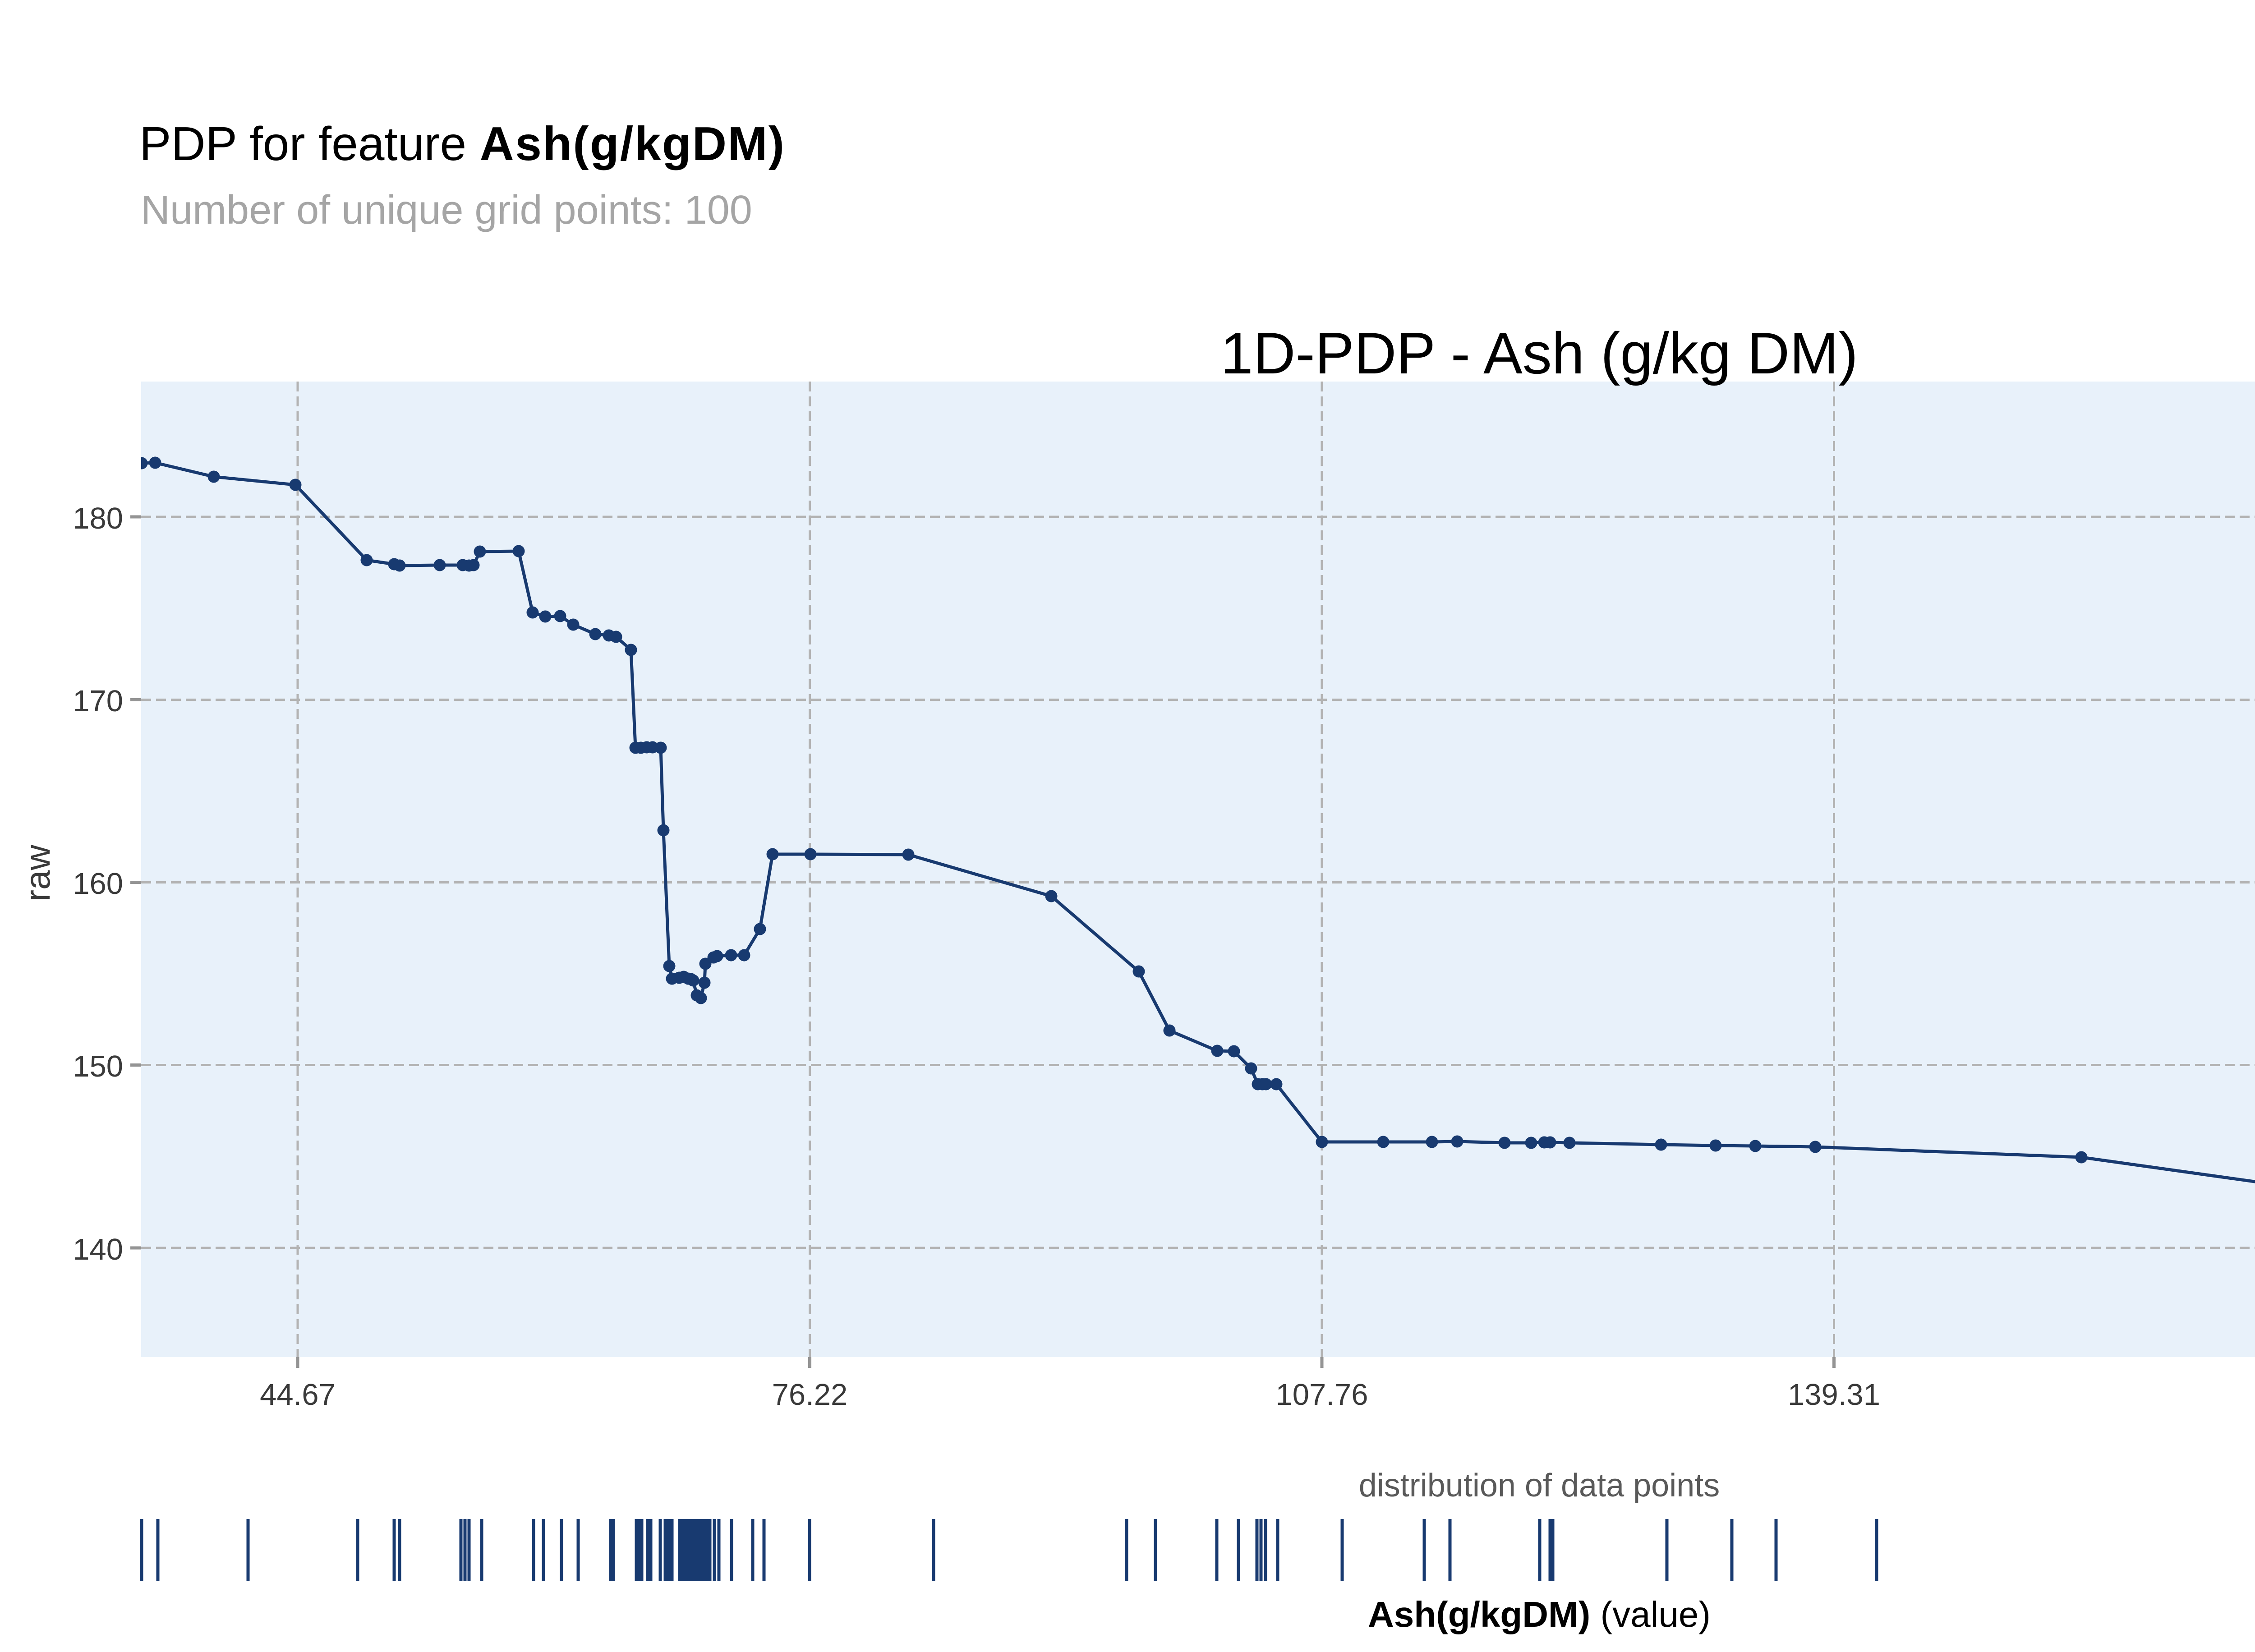  Describe the element at coordinates (98, 1249) in the screenshot. I see `svg-text: 140` at that location.